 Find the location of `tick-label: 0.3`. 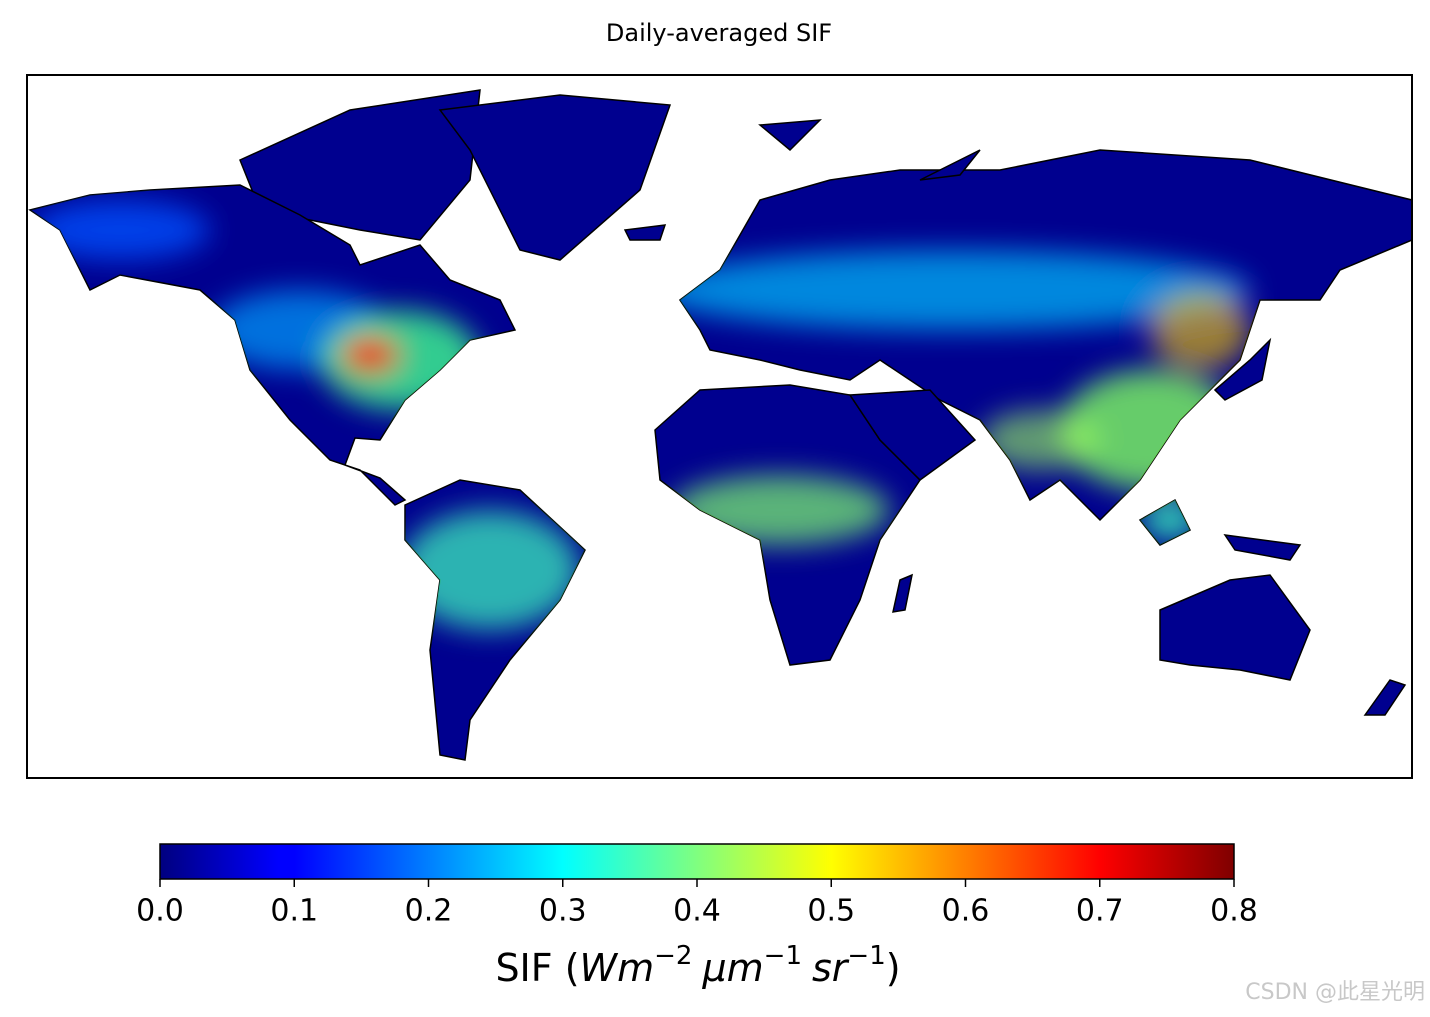

tick-label: 0.3 is located at coordinates (563, 911).